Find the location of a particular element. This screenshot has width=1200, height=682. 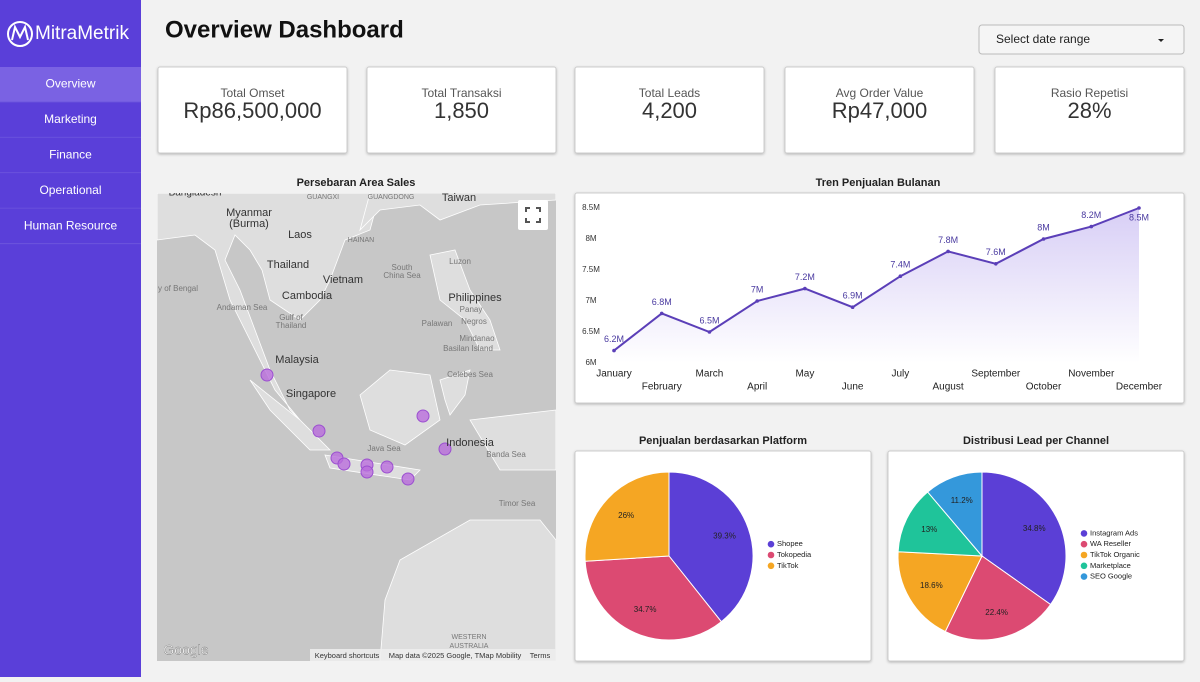

map-footer is located at coordinates (433, 655).